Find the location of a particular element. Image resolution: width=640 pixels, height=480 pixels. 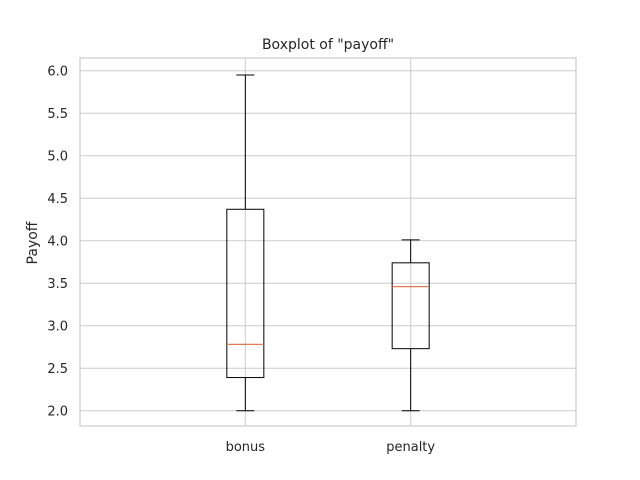

y-tick-label: 2.5 is located at coordinates (57, 369).